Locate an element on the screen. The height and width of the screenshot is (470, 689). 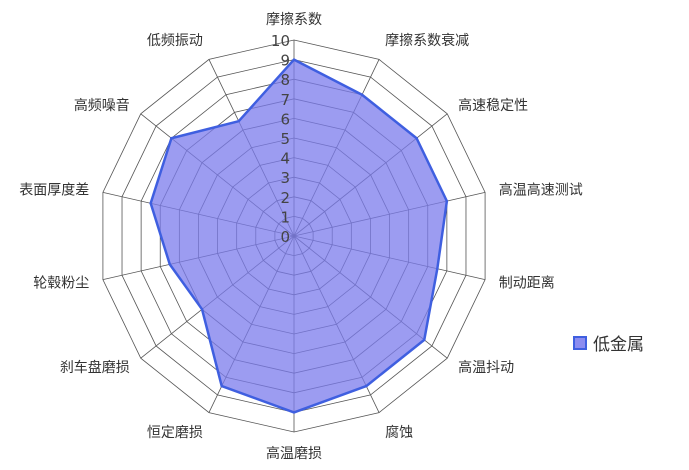
axis-label: 高温抖动 is located at coordinates (486, 367).